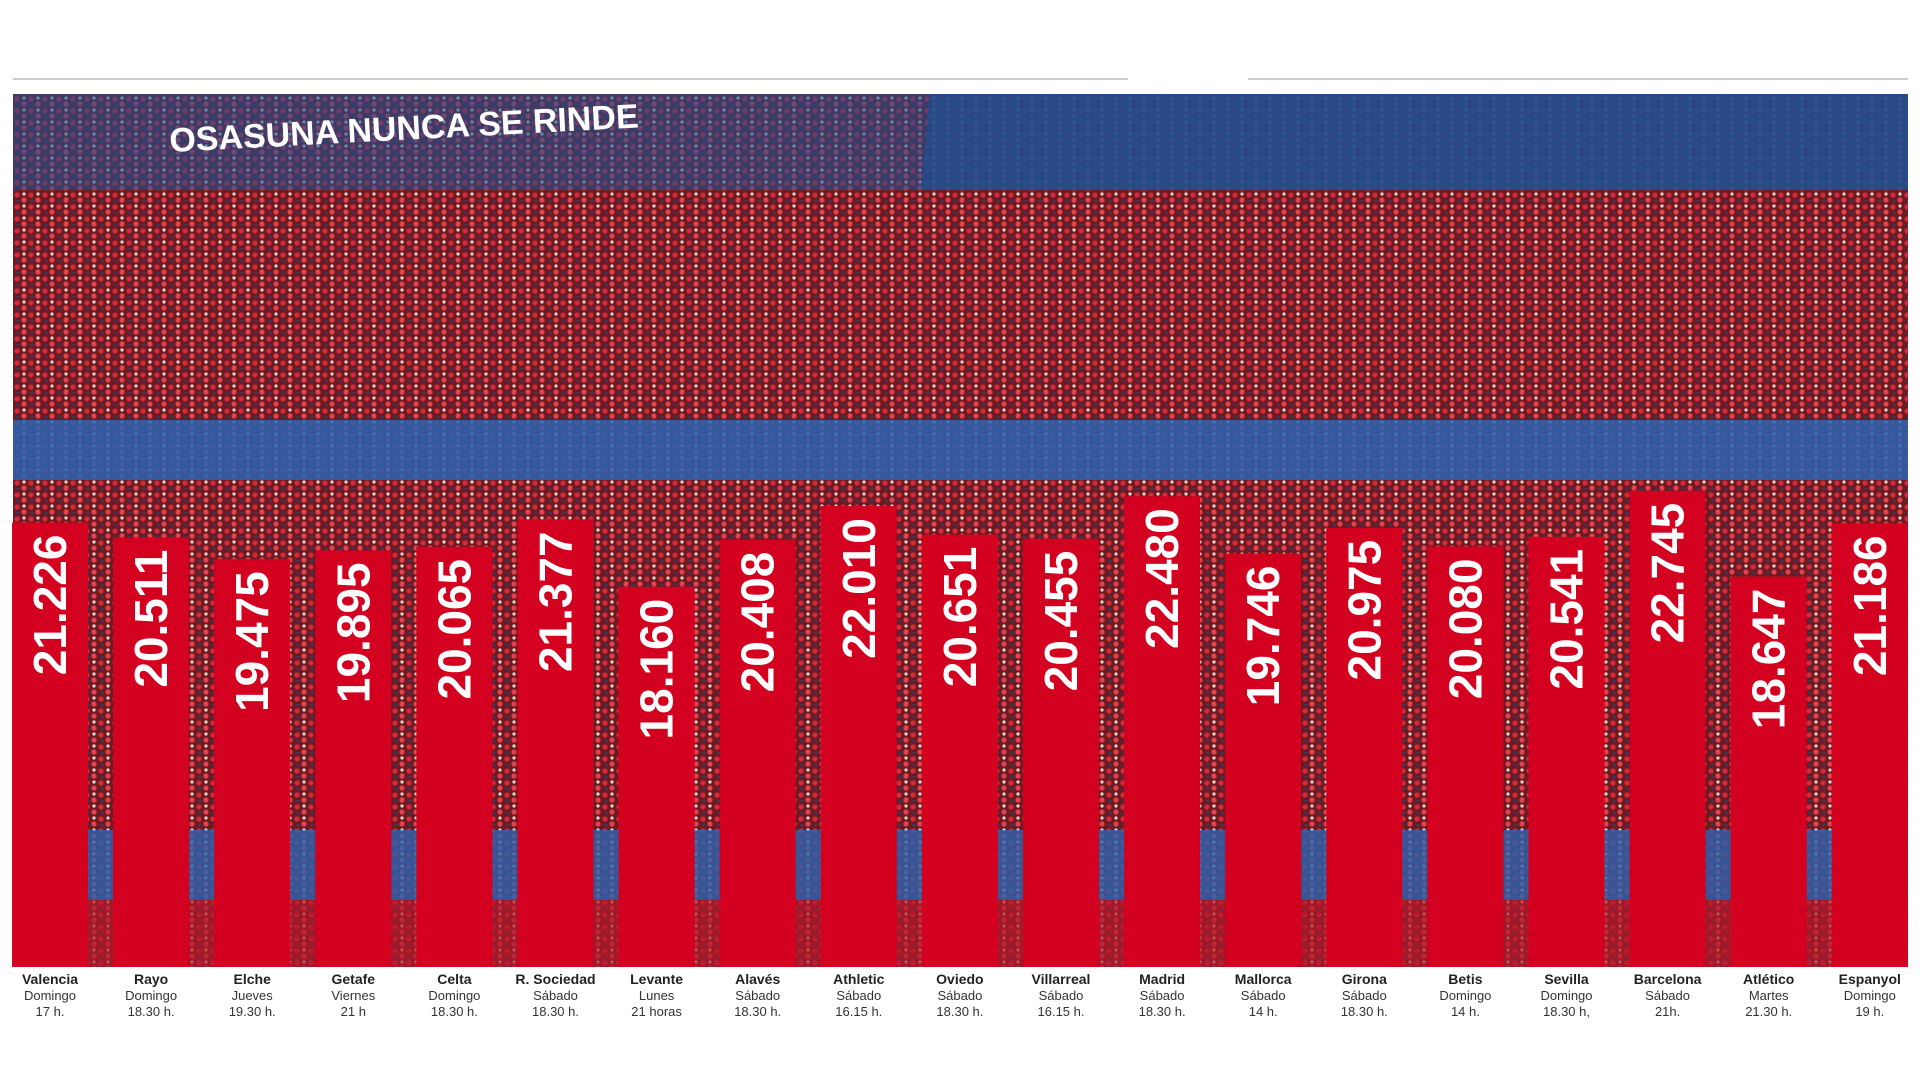 This screenshot has width=1920, height=1080. What do you see at coordinates (252, 1011) in the screenshot?
I see `time-label: 19.30 h.` at bounding box center [252, 1011].